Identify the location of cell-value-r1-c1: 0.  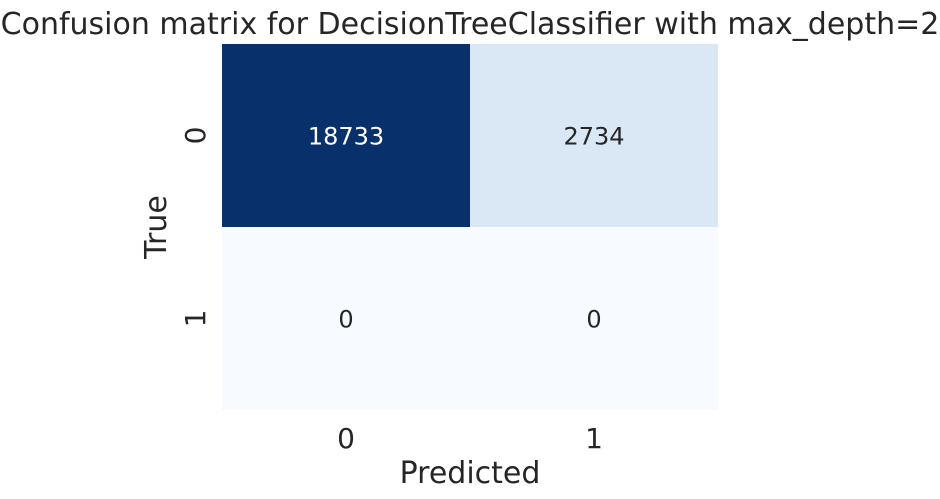
(593, 320).